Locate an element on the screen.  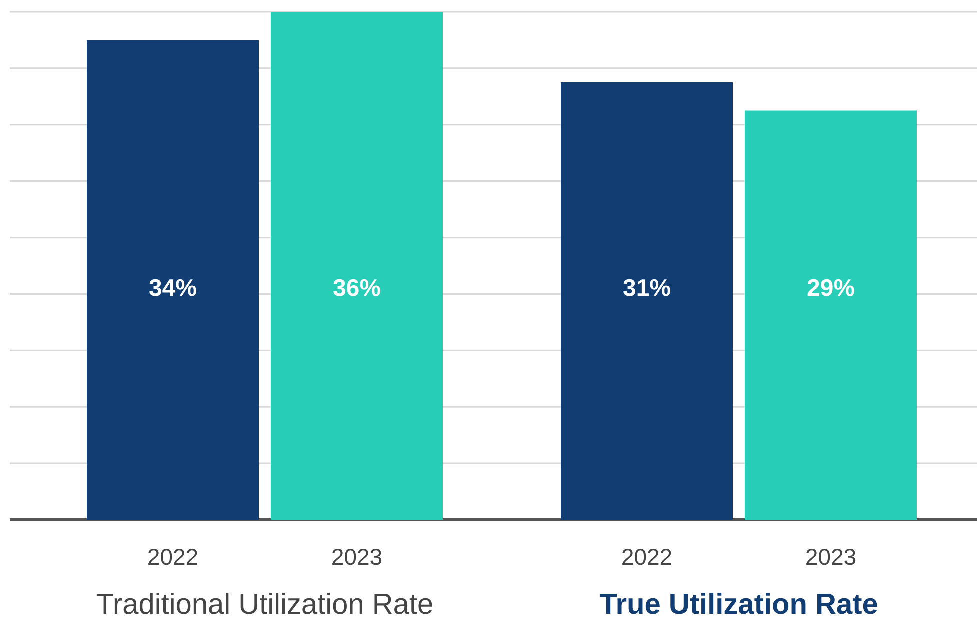
series-label: 2023 is located at coordinates (357, 557).